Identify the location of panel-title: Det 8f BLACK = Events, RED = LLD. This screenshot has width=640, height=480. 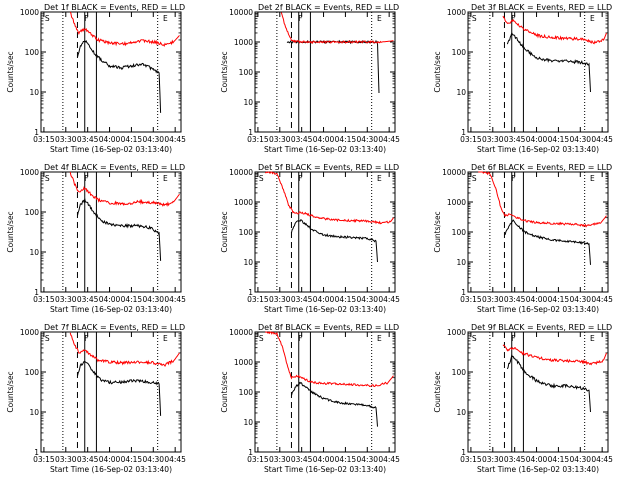
(328, 327).